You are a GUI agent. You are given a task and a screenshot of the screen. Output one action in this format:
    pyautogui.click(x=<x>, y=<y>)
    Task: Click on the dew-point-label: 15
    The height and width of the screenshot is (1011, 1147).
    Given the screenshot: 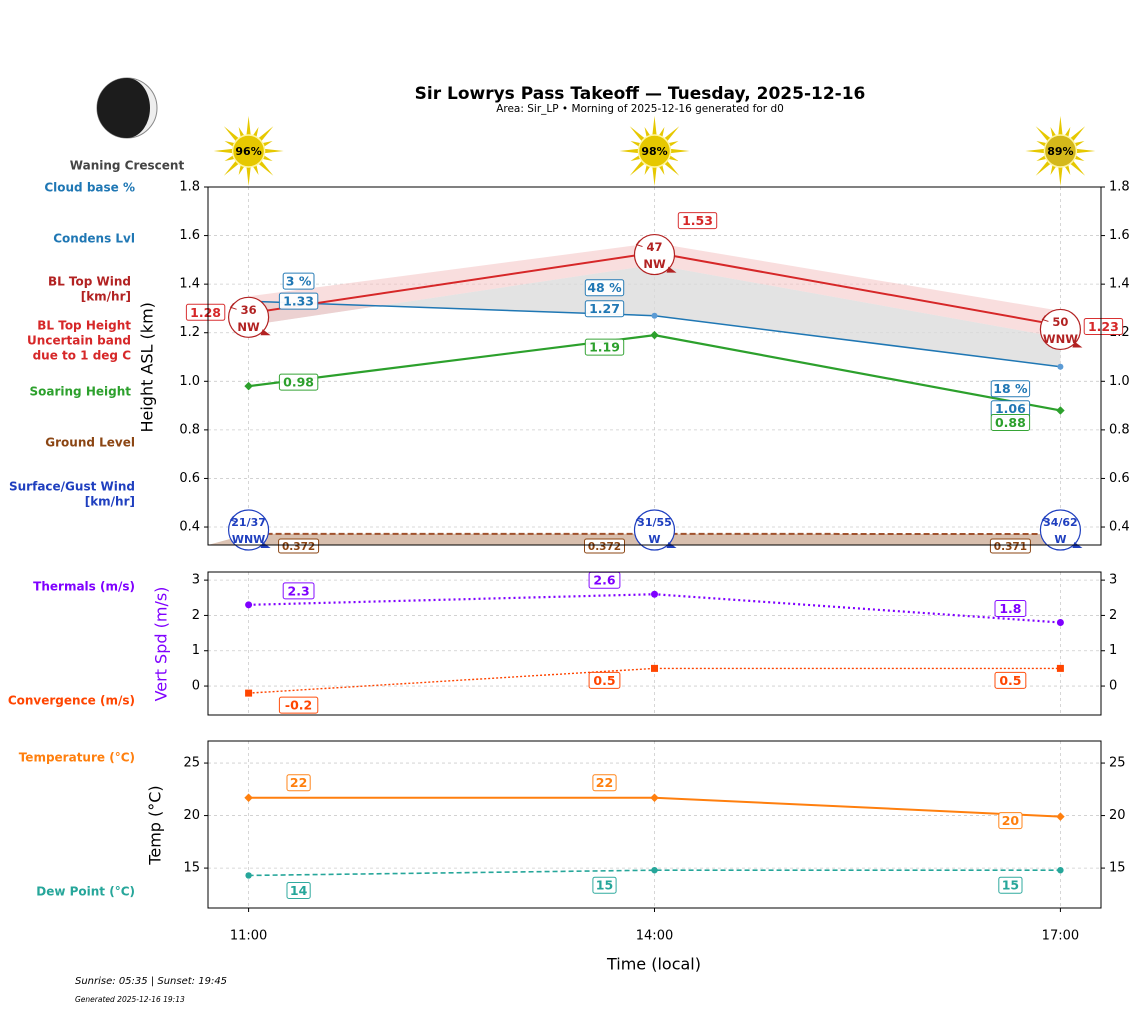 What is the action you would take?
    pyautogui.click(x=604, y=885)
    